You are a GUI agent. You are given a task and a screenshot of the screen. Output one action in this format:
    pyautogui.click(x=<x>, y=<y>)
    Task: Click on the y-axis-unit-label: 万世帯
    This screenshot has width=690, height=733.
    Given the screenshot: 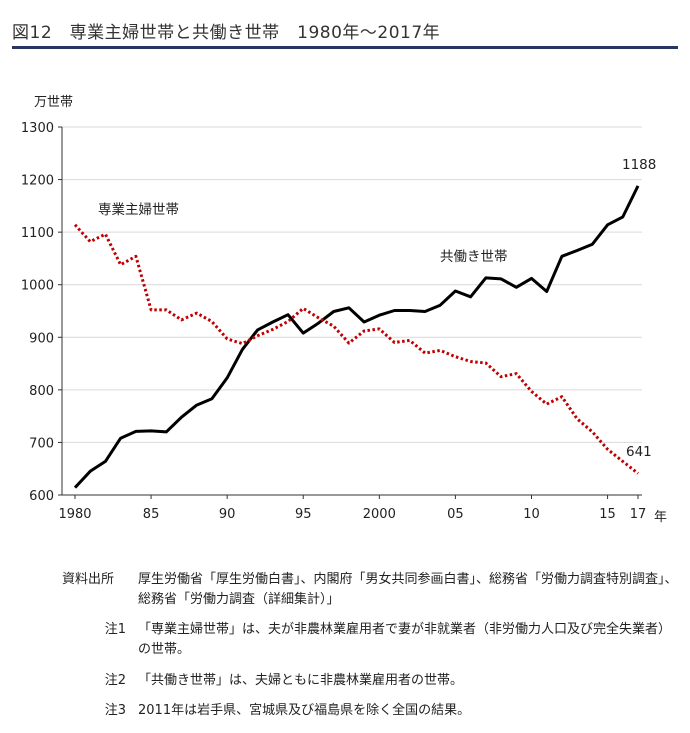 What is the action you would take?
    pyautogui.click(x=53, y=102)
    